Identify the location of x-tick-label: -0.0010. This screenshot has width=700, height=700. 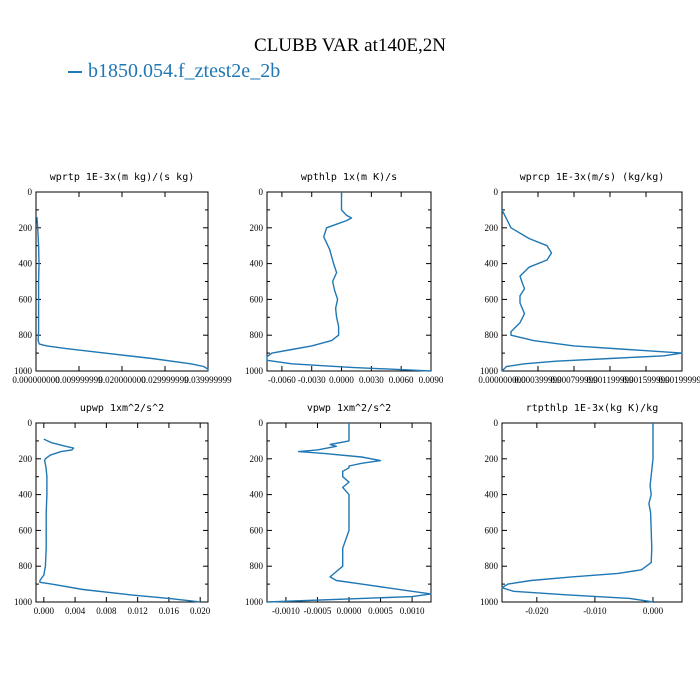
(286, 611).